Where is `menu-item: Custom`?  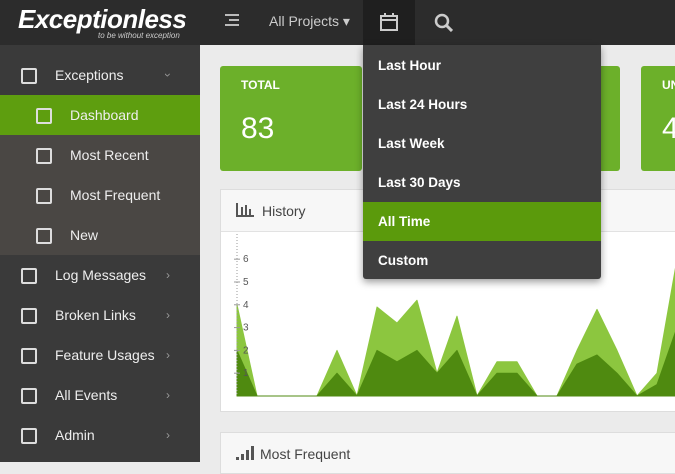 menu-item: Custom is located at coordinates (403, 260).